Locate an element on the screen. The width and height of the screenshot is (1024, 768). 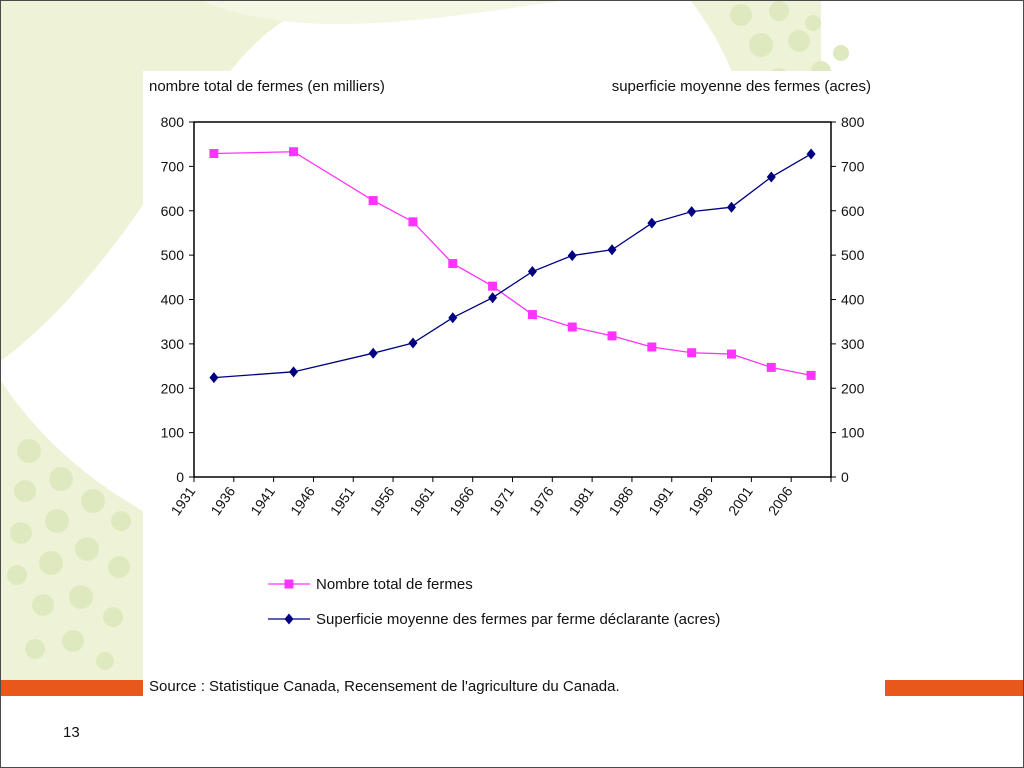
left-y-tick-label: 500 is located at coordinates (173, 255).